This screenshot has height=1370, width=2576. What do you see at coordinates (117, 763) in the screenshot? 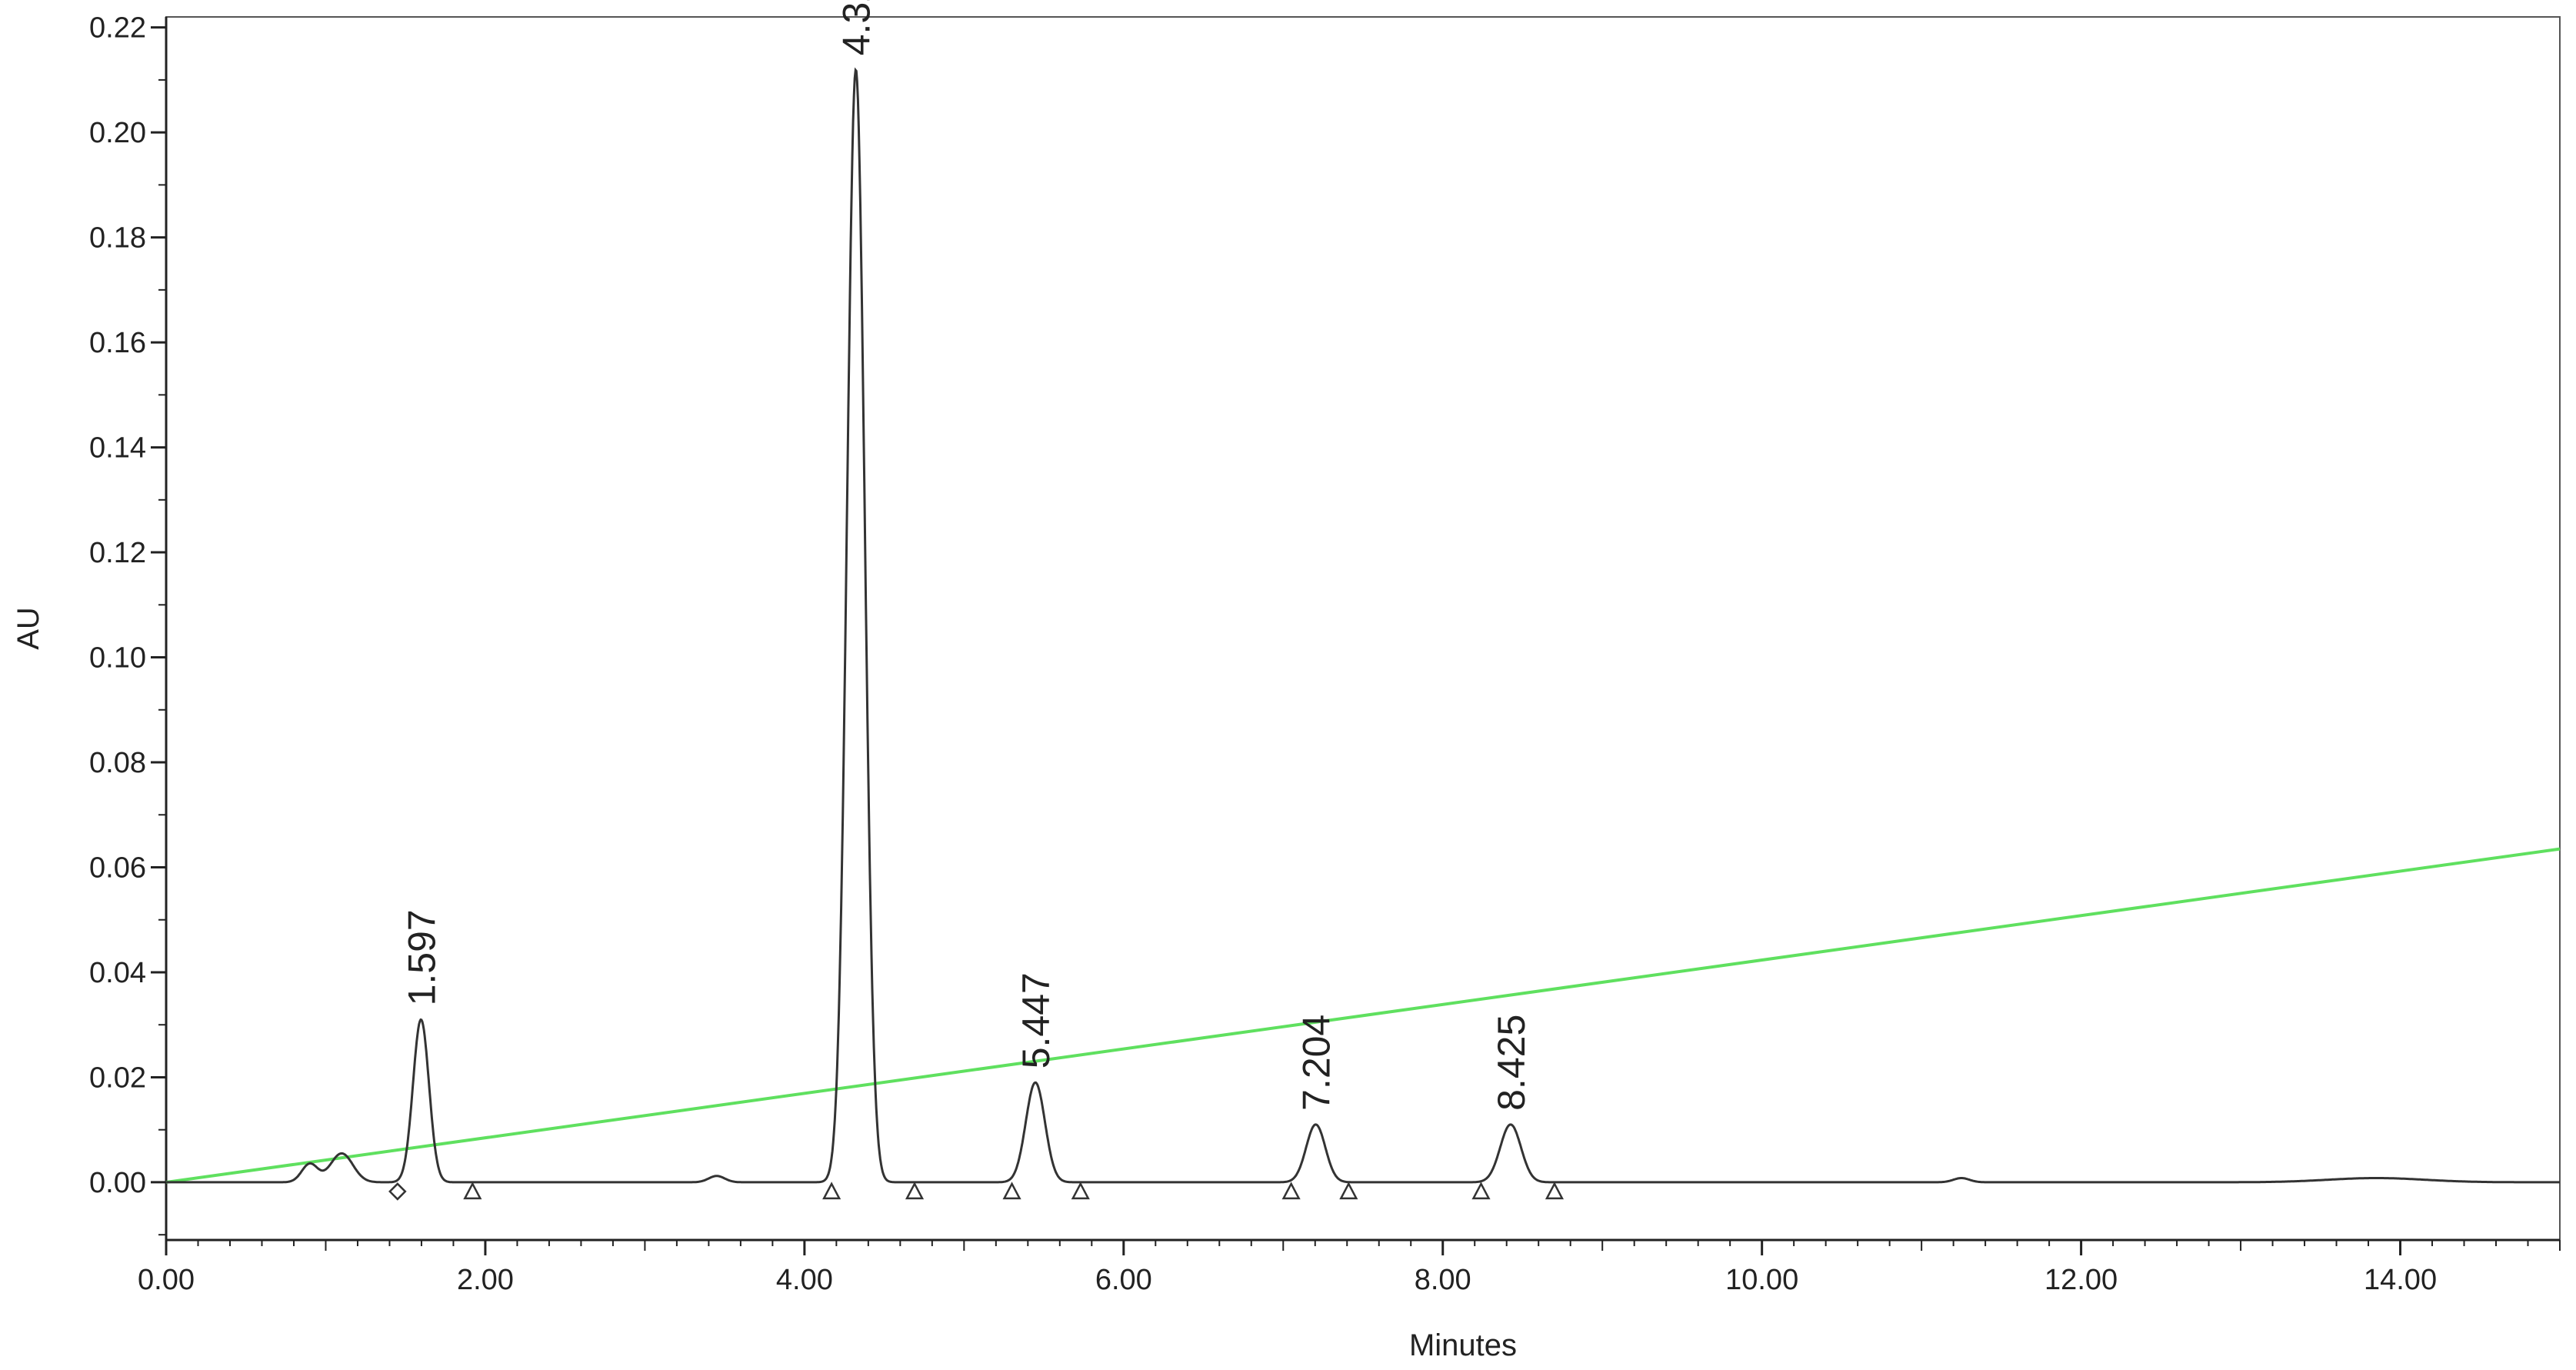
I see `y-tick-label: 0.08` at bounding box center [117, 763].